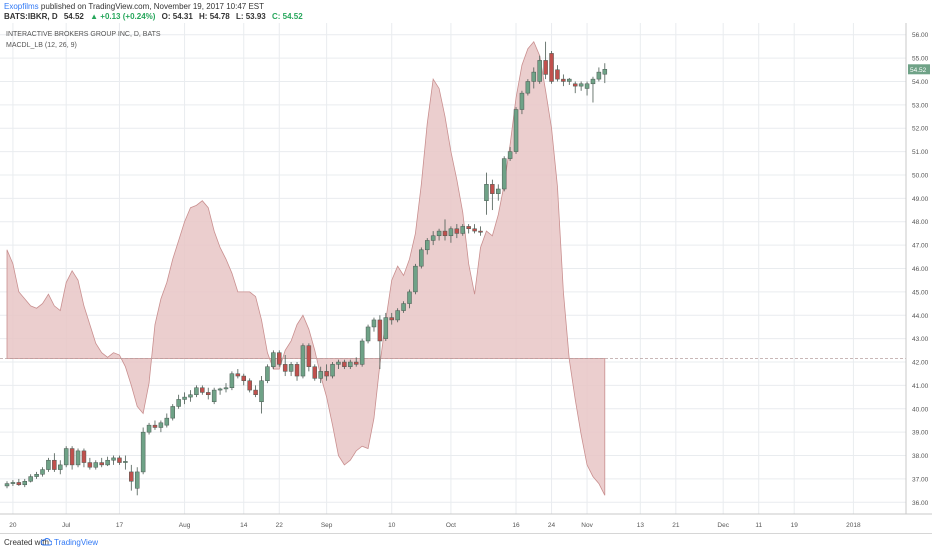 The height and width of the screenshot is (551, 932). What do you see at coordinates (920, 386) in the screenshot?
I see `y-tick-label: 41.00` at bounding box center [920, 386].